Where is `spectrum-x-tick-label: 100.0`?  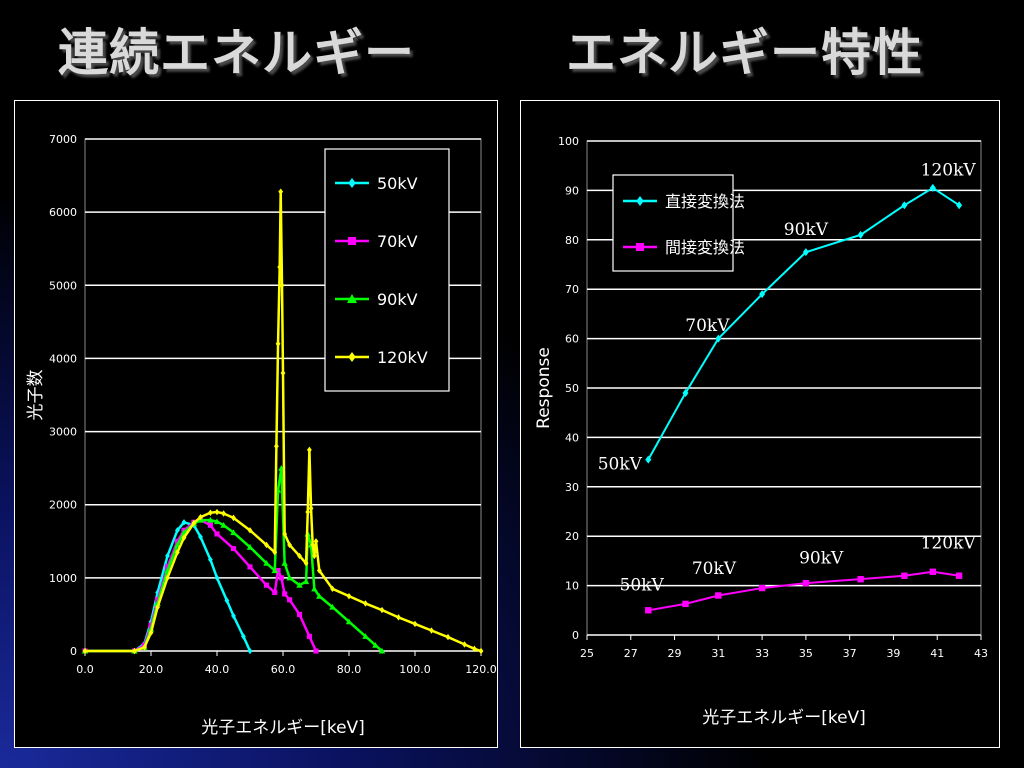 spectrum-x-tick-label: 100.0 is located at coordinates (415, 669).